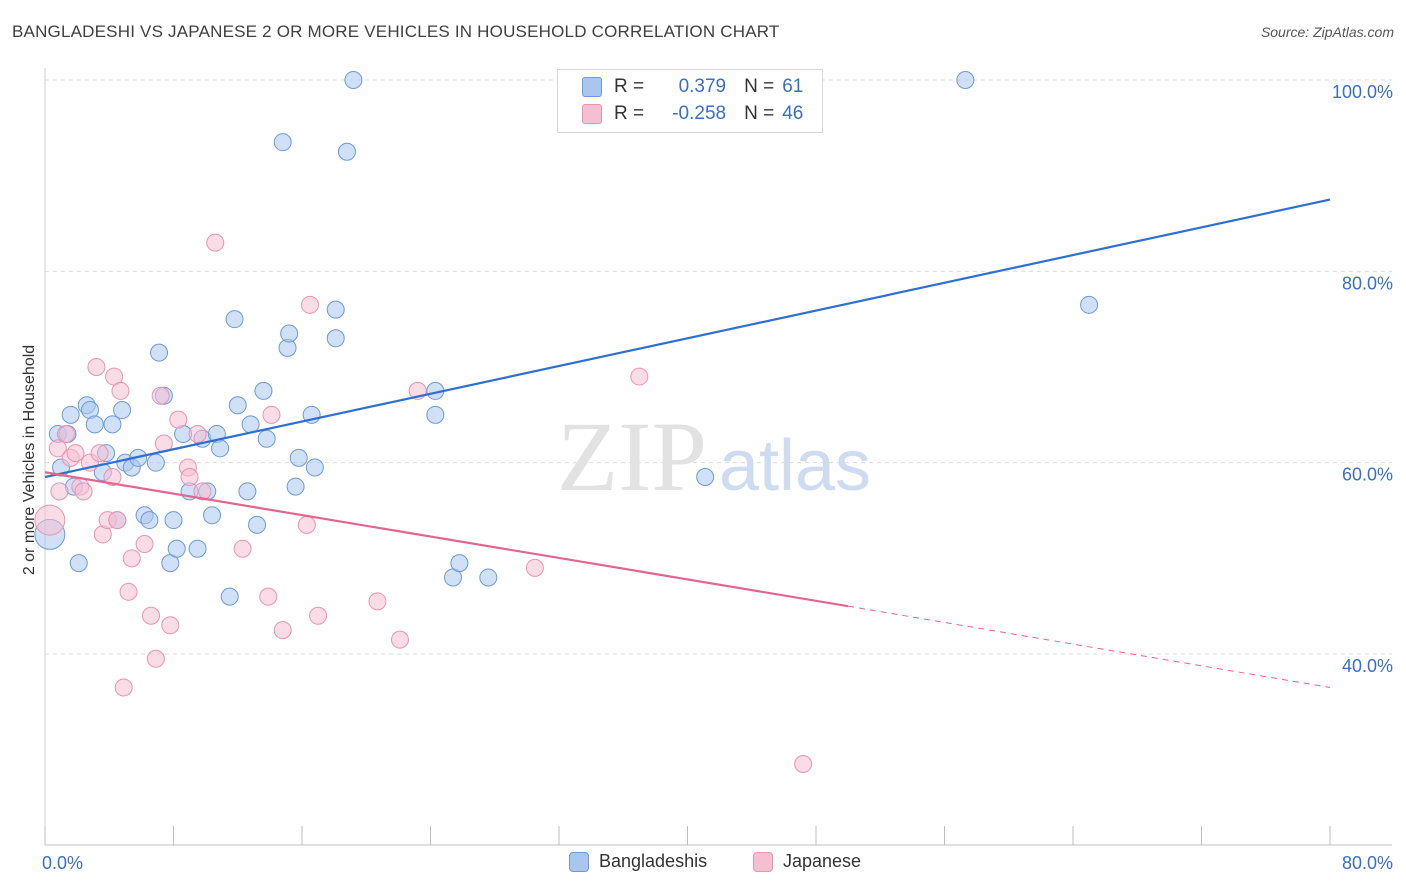 The height and width of the screenshot is (892, 1406). What do you see at coordinates (795, 466) in the screenshot?
I see `watermark-atlas: atlas` at bounding box center [795, 466].